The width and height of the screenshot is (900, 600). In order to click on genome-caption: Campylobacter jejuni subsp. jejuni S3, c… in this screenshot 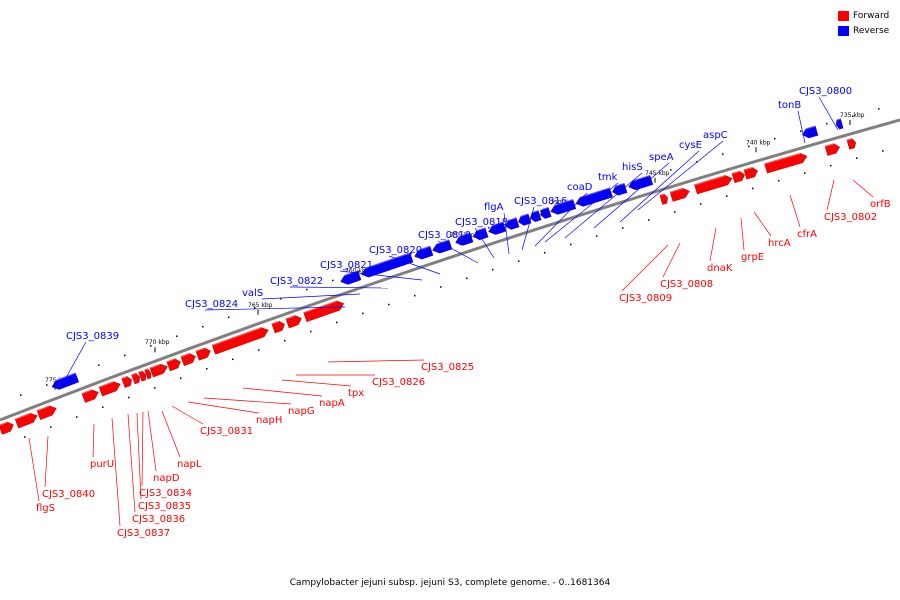, I will do `click(450, 583)`.